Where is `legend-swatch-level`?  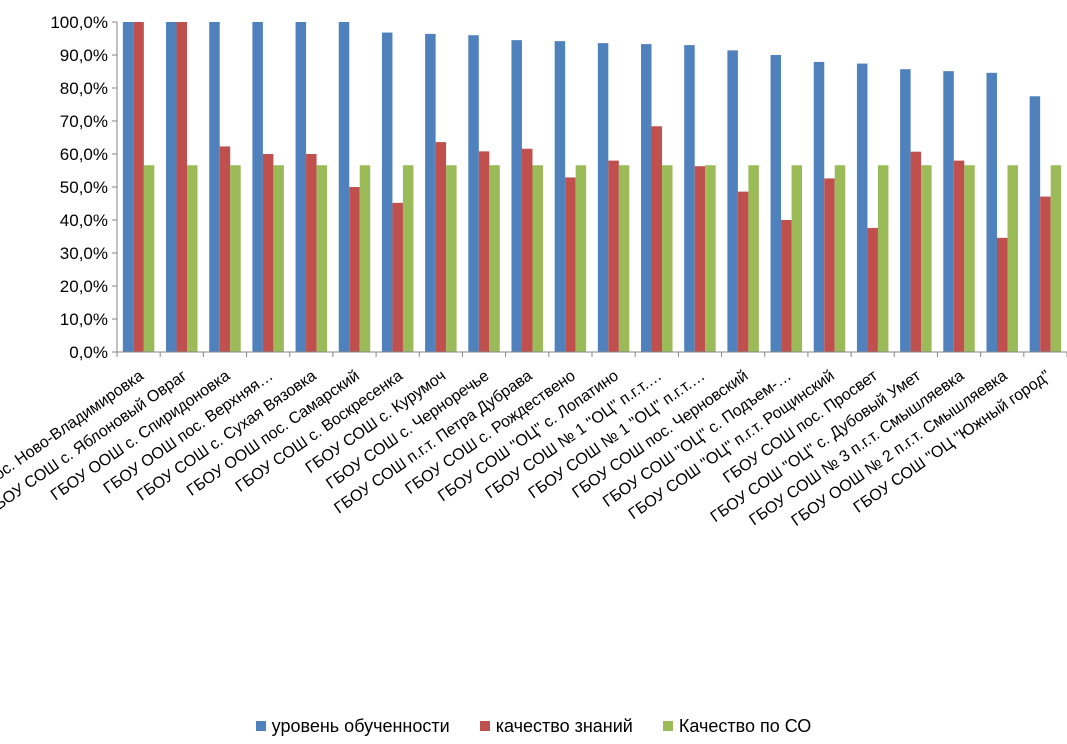 legend-swatch-level is located at coordinates (260, 726).